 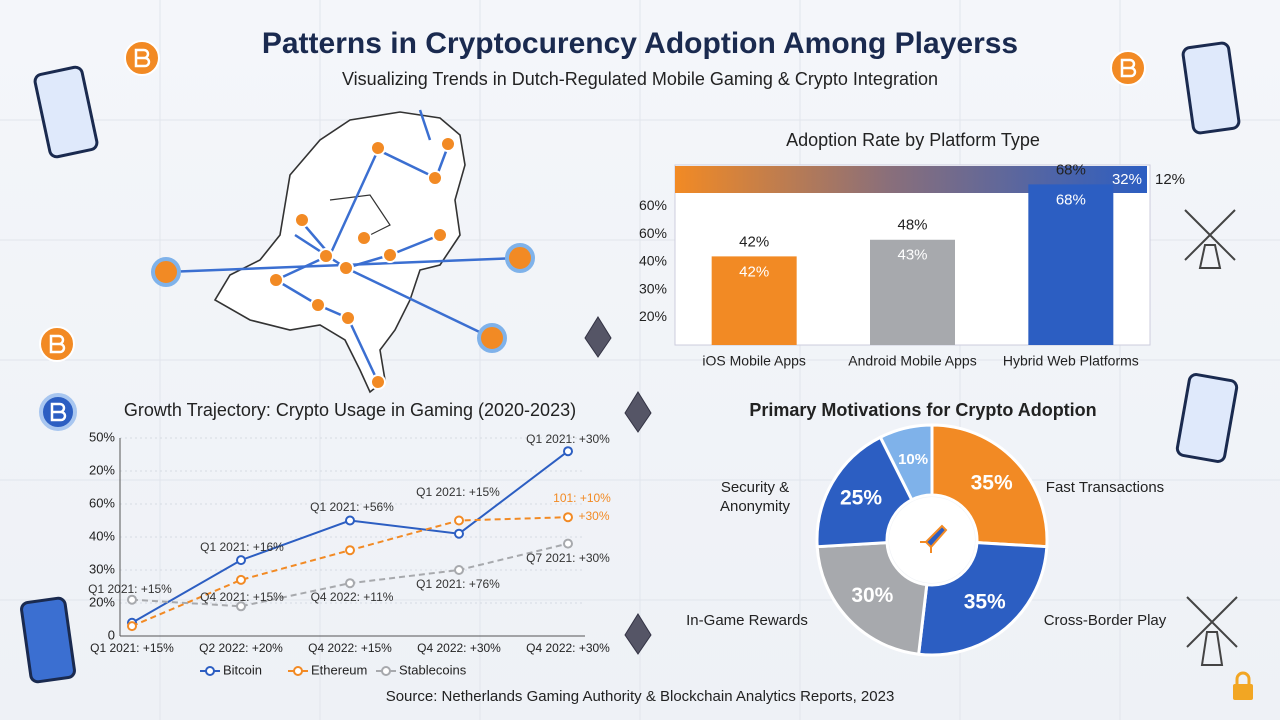 What do you see at coordinates (913, 459) in the screenshot?
I see `slice-label: 10%` at bounding box center [913, 459].